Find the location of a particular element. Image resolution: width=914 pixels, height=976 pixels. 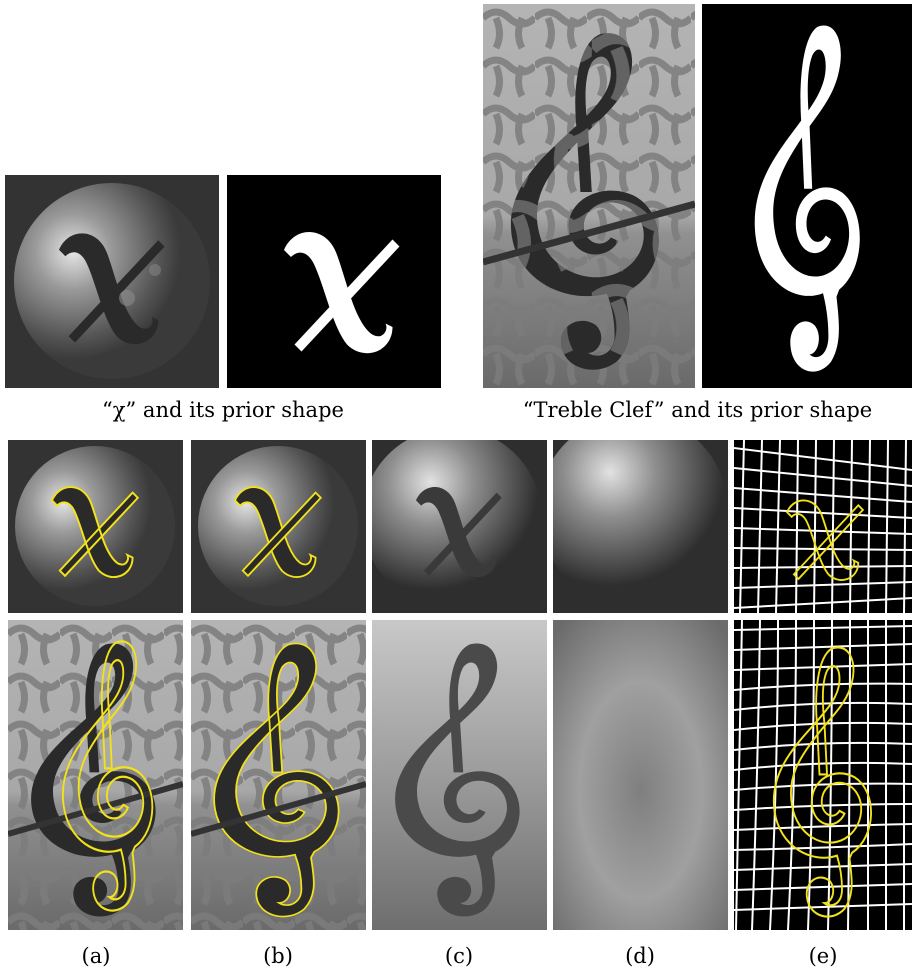

clef-result-b is located at coordinates (278, 775).